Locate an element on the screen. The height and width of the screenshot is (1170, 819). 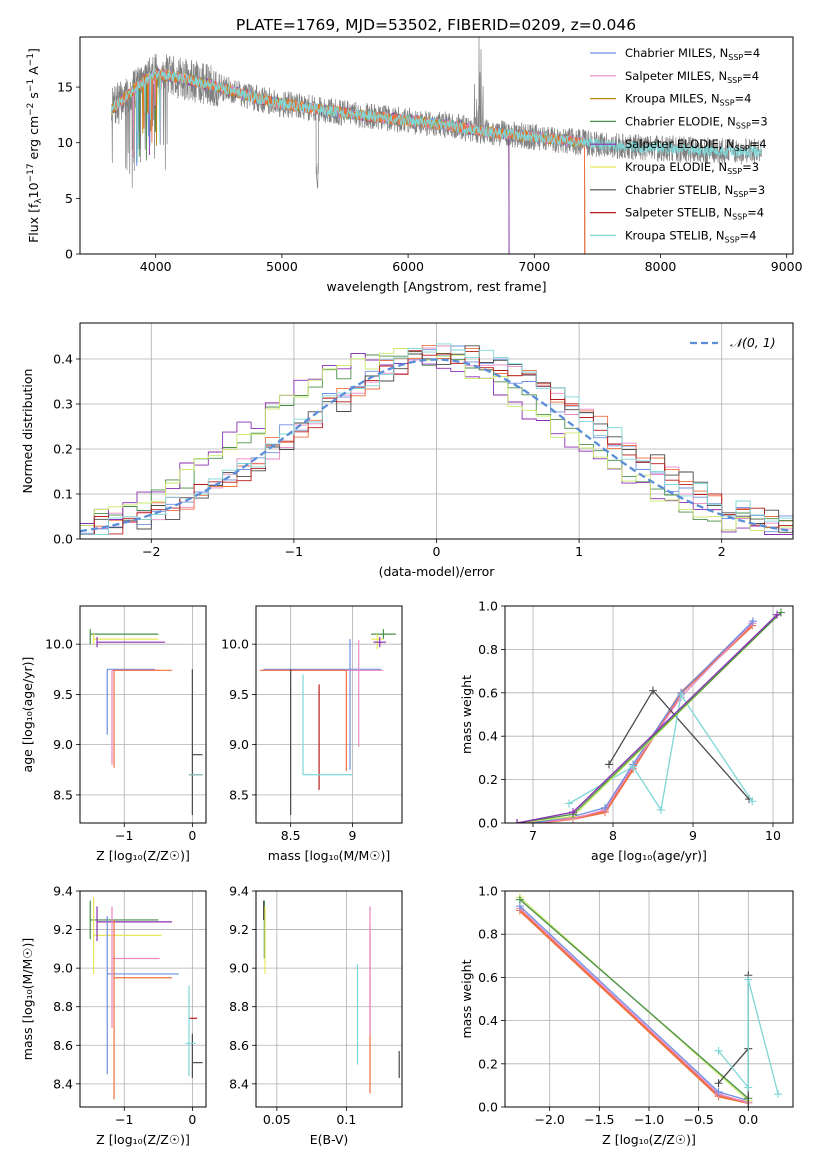
mass-vs-ebv-panel: 0.05 0.1 8.4 8.6 8.8 9.0 9.2 9.4 E(B-V) is located at coordinates (316, 1015).